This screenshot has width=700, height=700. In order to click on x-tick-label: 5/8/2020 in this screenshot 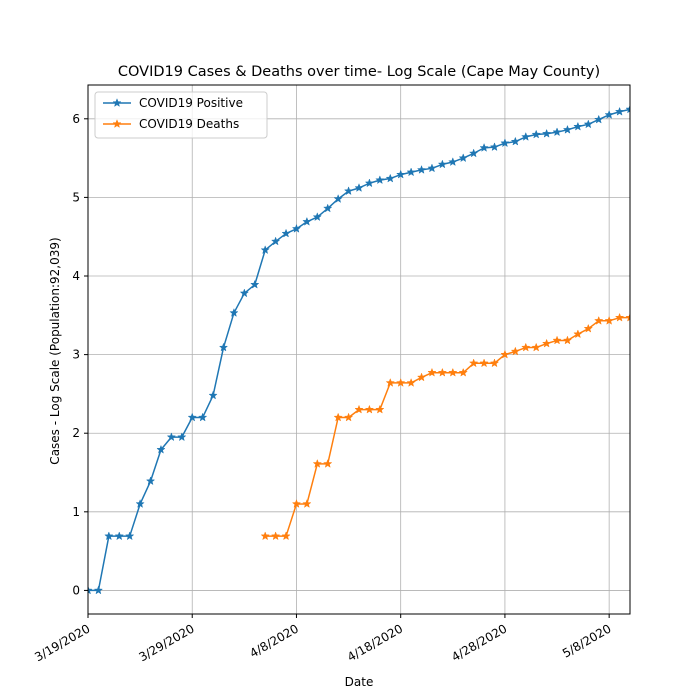, I will do `click(587, 640)`.